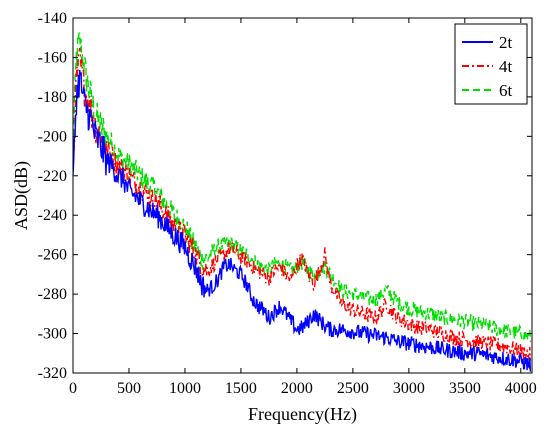 Image resolution: width=550 pixels, height=434 pixels. I want to click on x-tick-label: 0, so click(73, 388).